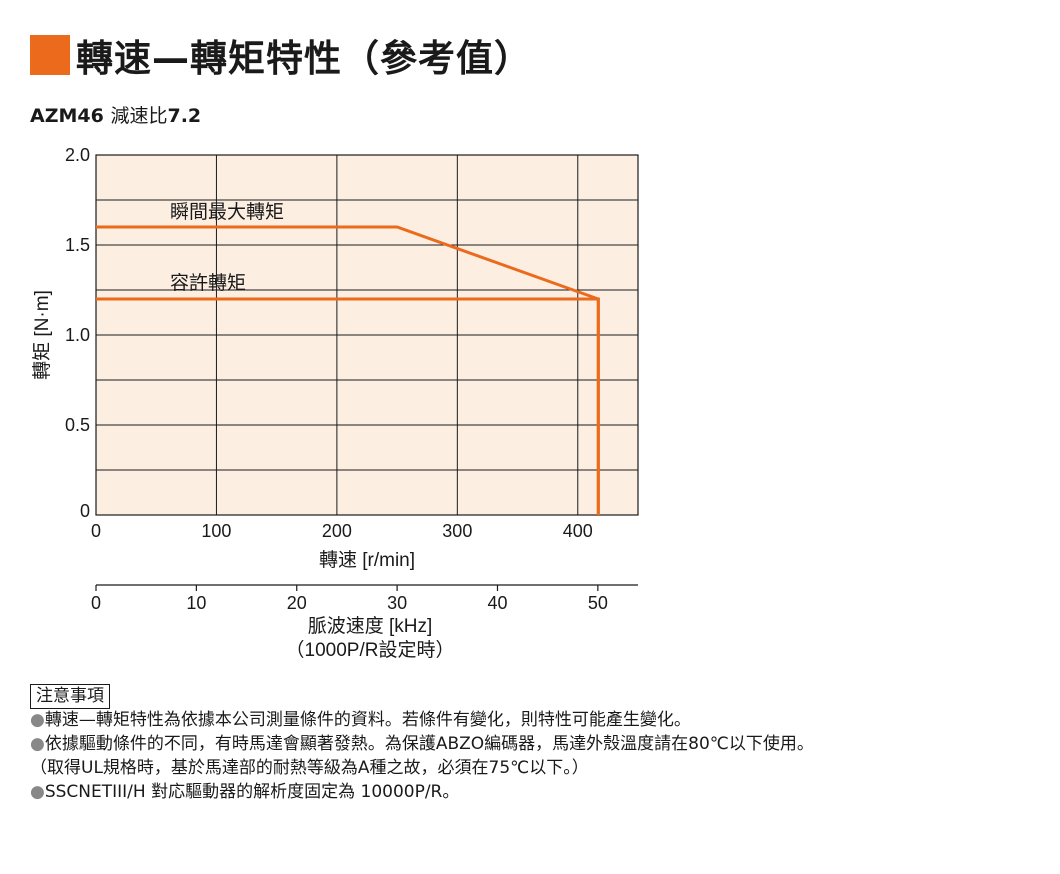 The image size is (1060, 874). What do you see at coordinates (184, 116) in the screenshot?
I see `subtitle-ratio: 7.2` at bounding box center [184, 116].